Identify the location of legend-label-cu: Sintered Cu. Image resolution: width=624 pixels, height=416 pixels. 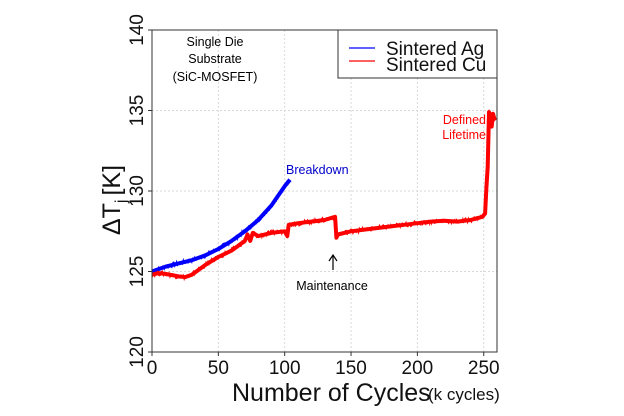
(436, 65).